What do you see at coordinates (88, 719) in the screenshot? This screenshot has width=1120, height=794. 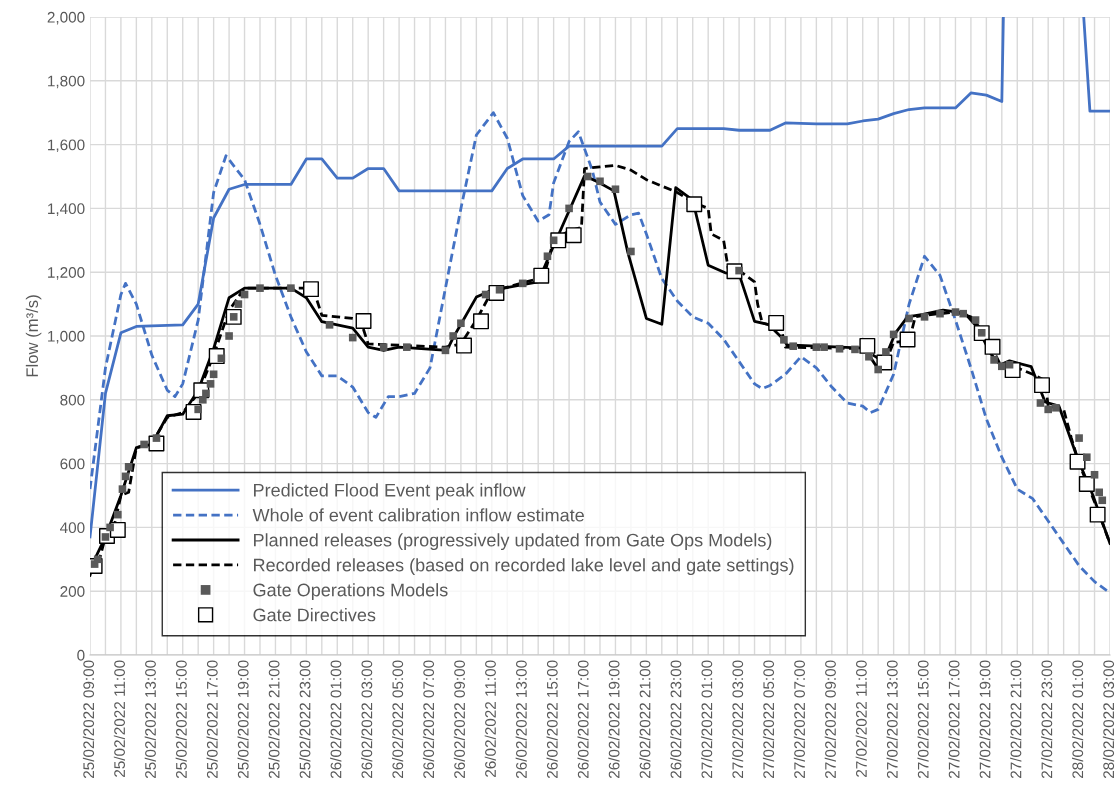 I see `x-tick-label: 25/02/2022 09:00` at bounding box center [88, 719].